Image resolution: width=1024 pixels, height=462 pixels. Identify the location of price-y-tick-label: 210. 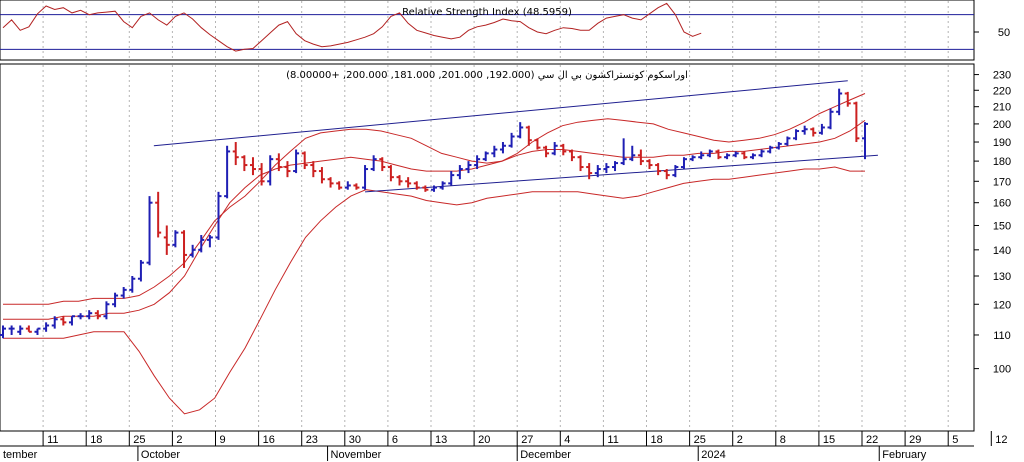
(1002, 108).